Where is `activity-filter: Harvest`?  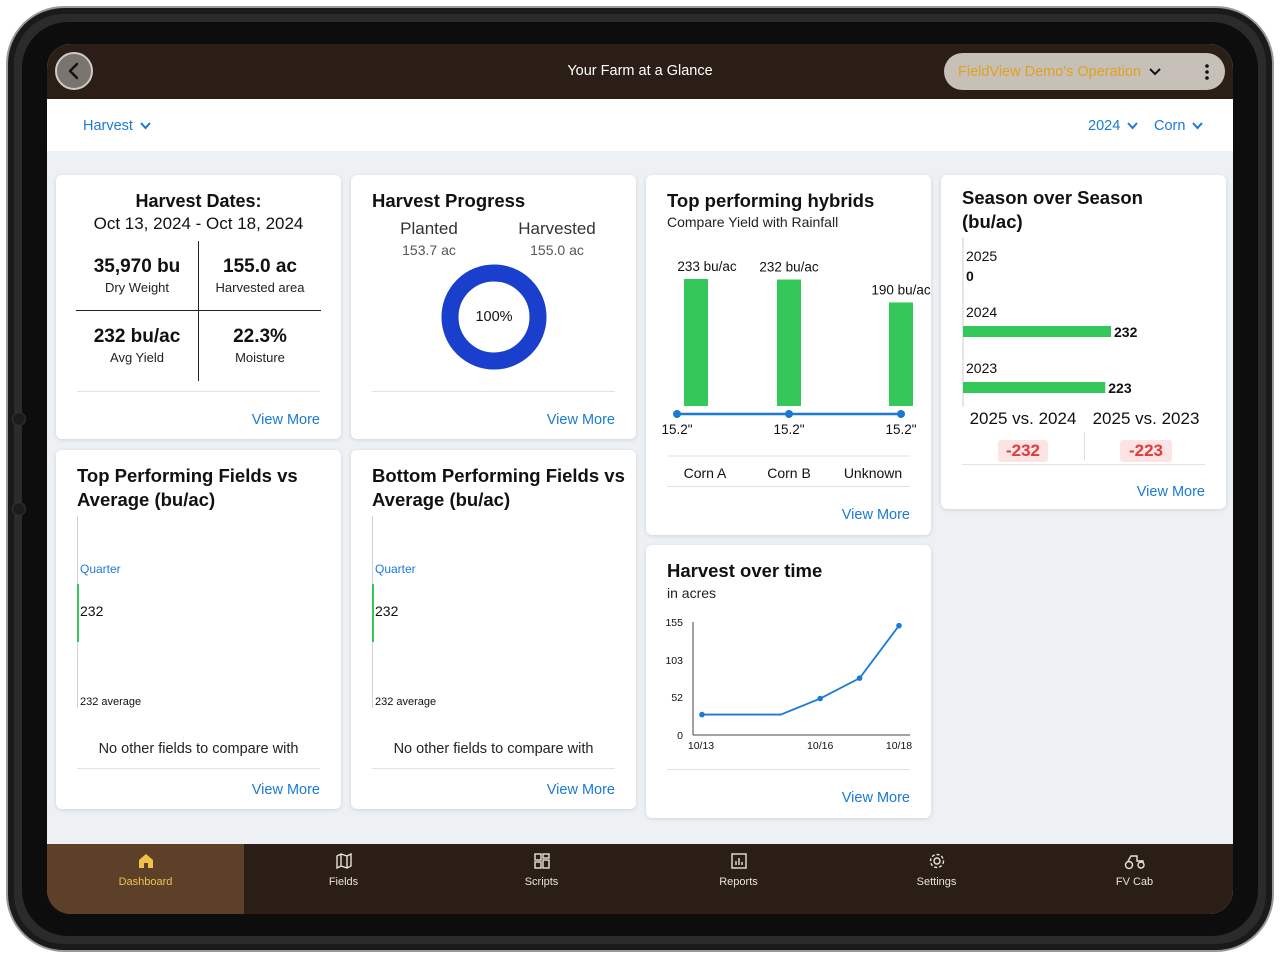
activity-filter: Harvest is located at coordinates (117, 126).